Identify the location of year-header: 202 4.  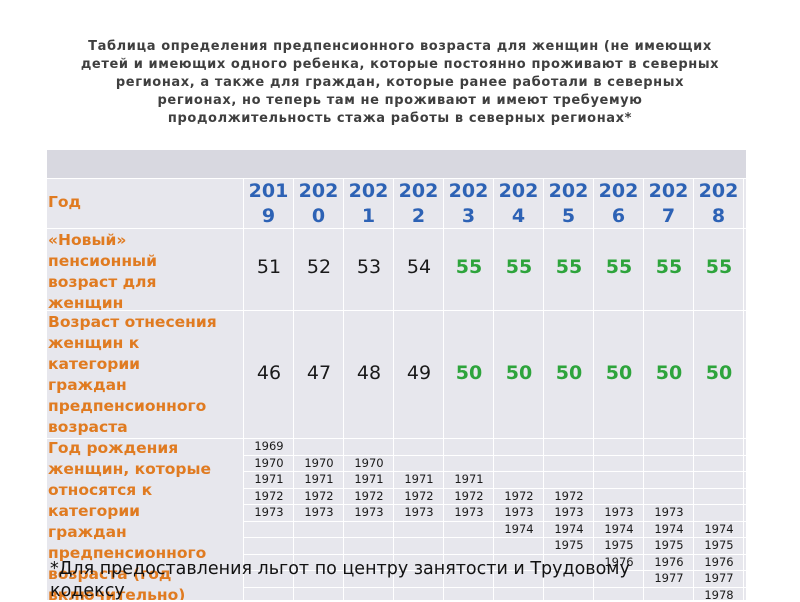
(518, 204).